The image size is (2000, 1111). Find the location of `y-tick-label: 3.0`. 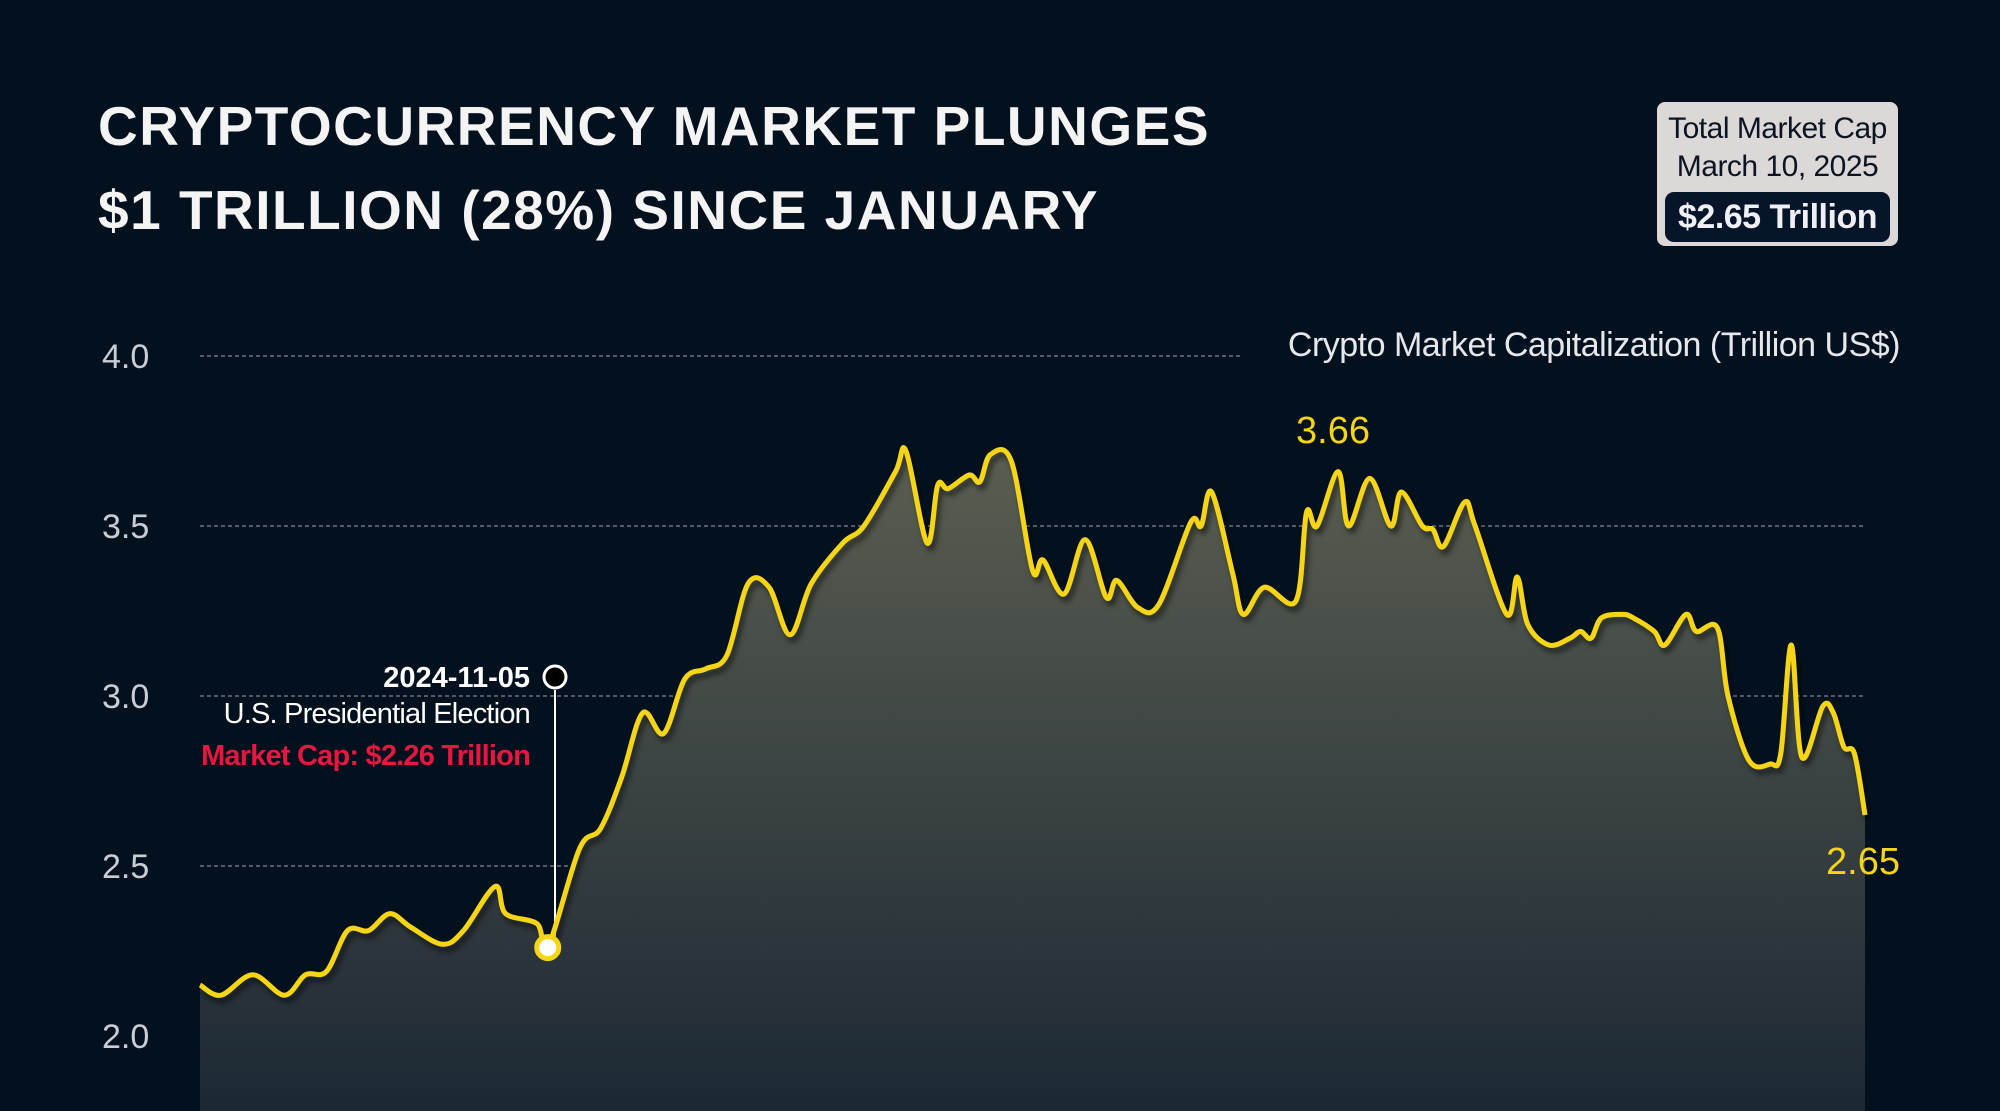

y-tick-label: 3.0 is located at coordinates (125, 697).